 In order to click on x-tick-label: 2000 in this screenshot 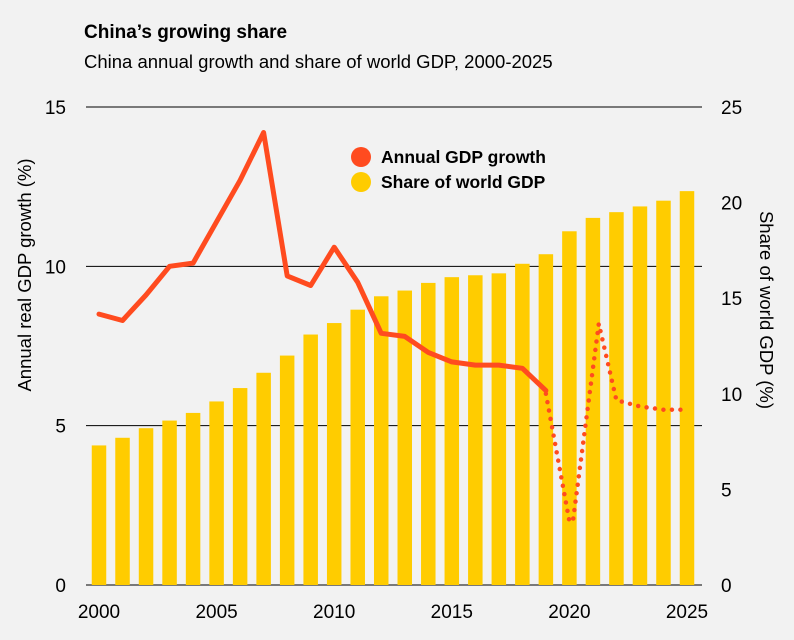, I will do `click(99, 612)`.